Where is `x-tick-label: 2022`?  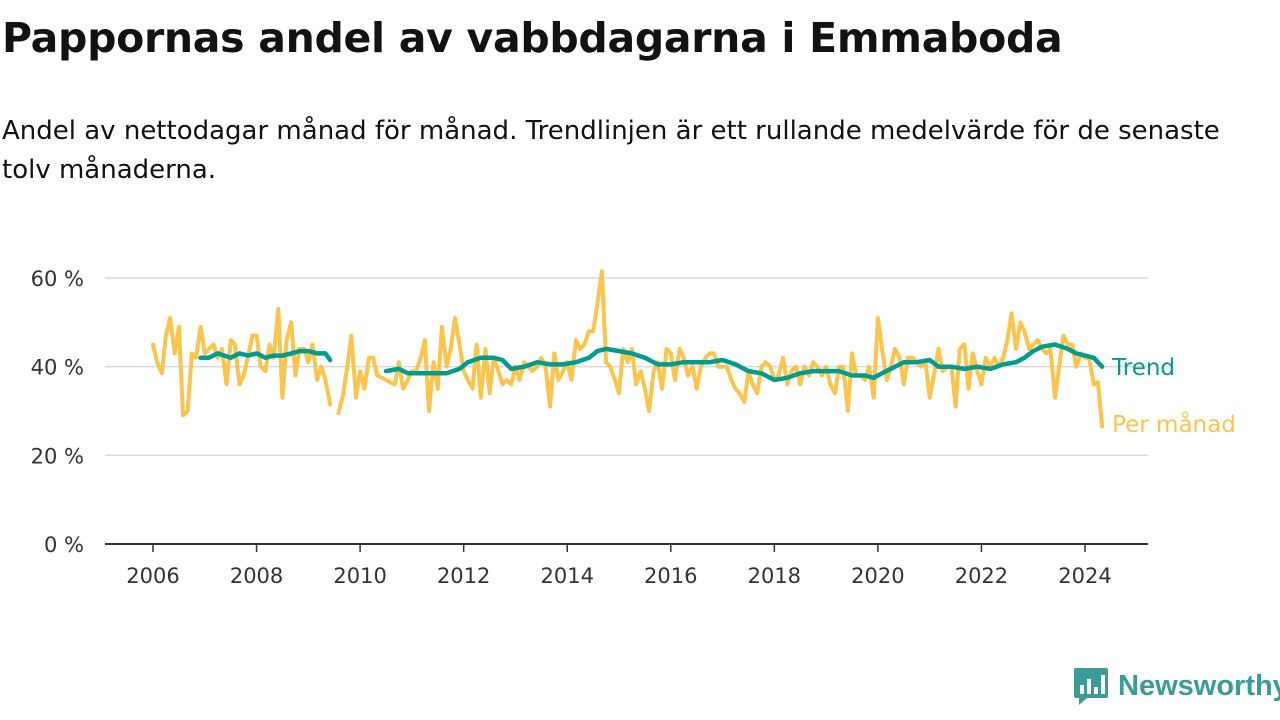 x-tick-label: 2022 is located at coordinates (981, 576).